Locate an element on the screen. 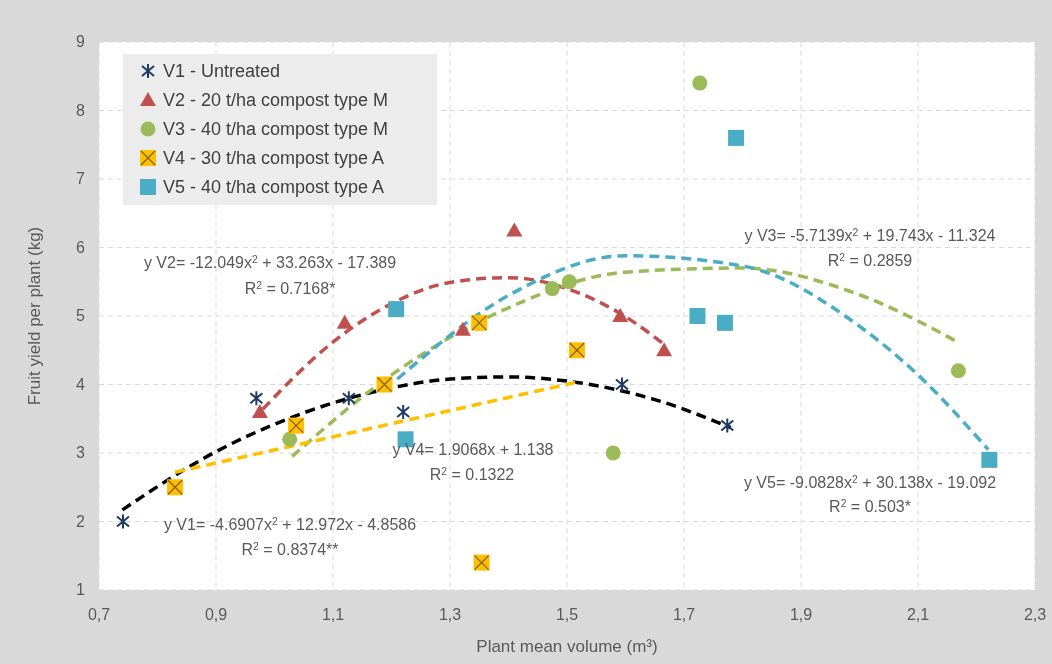 This screenshot has width=1052, height=664. legend-label: V3 - 40 t/ha compost type M is located at coordinates (276, 129).